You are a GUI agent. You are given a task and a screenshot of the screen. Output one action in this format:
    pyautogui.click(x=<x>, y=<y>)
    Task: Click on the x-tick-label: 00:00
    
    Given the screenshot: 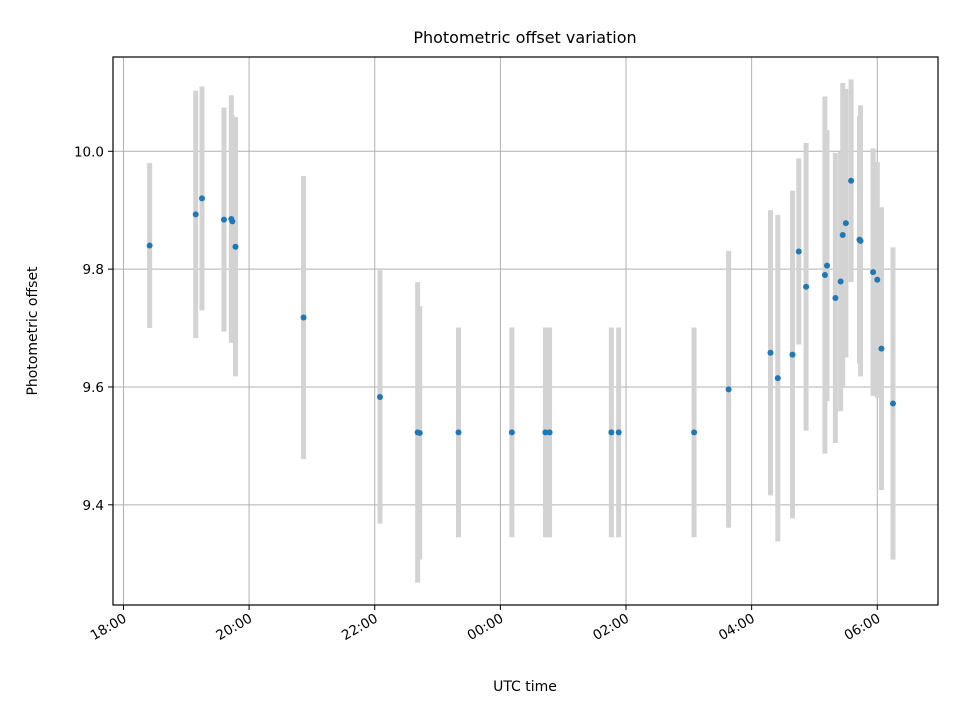 What is the action you would take?
    pyautogui.click(x=486, y=627)
    